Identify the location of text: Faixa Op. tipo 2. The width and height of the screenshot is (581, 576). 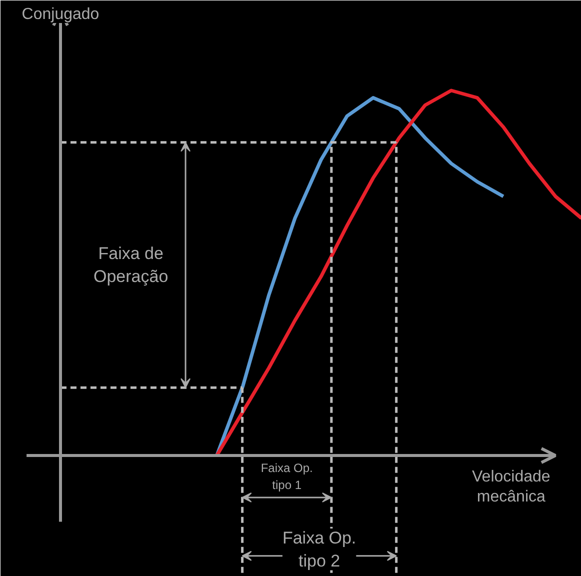
(319, 549).